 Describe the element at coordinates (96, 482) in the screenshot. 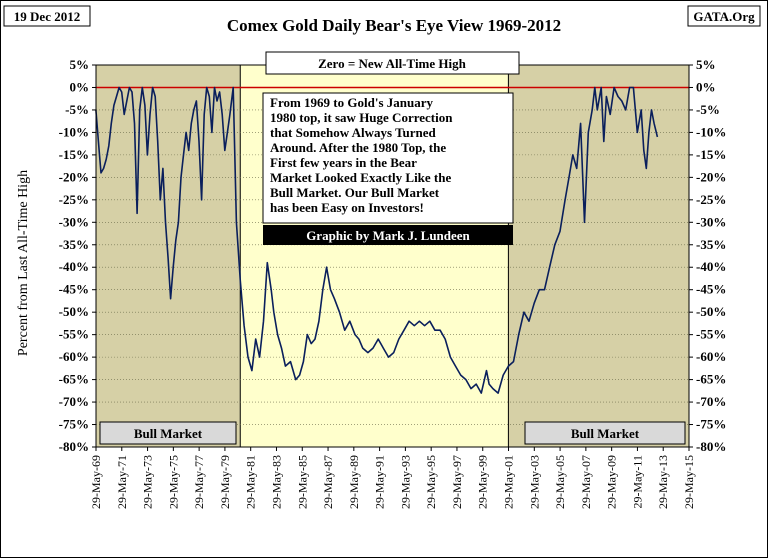

I see `x-tick-label: 29-May-69` at that location.